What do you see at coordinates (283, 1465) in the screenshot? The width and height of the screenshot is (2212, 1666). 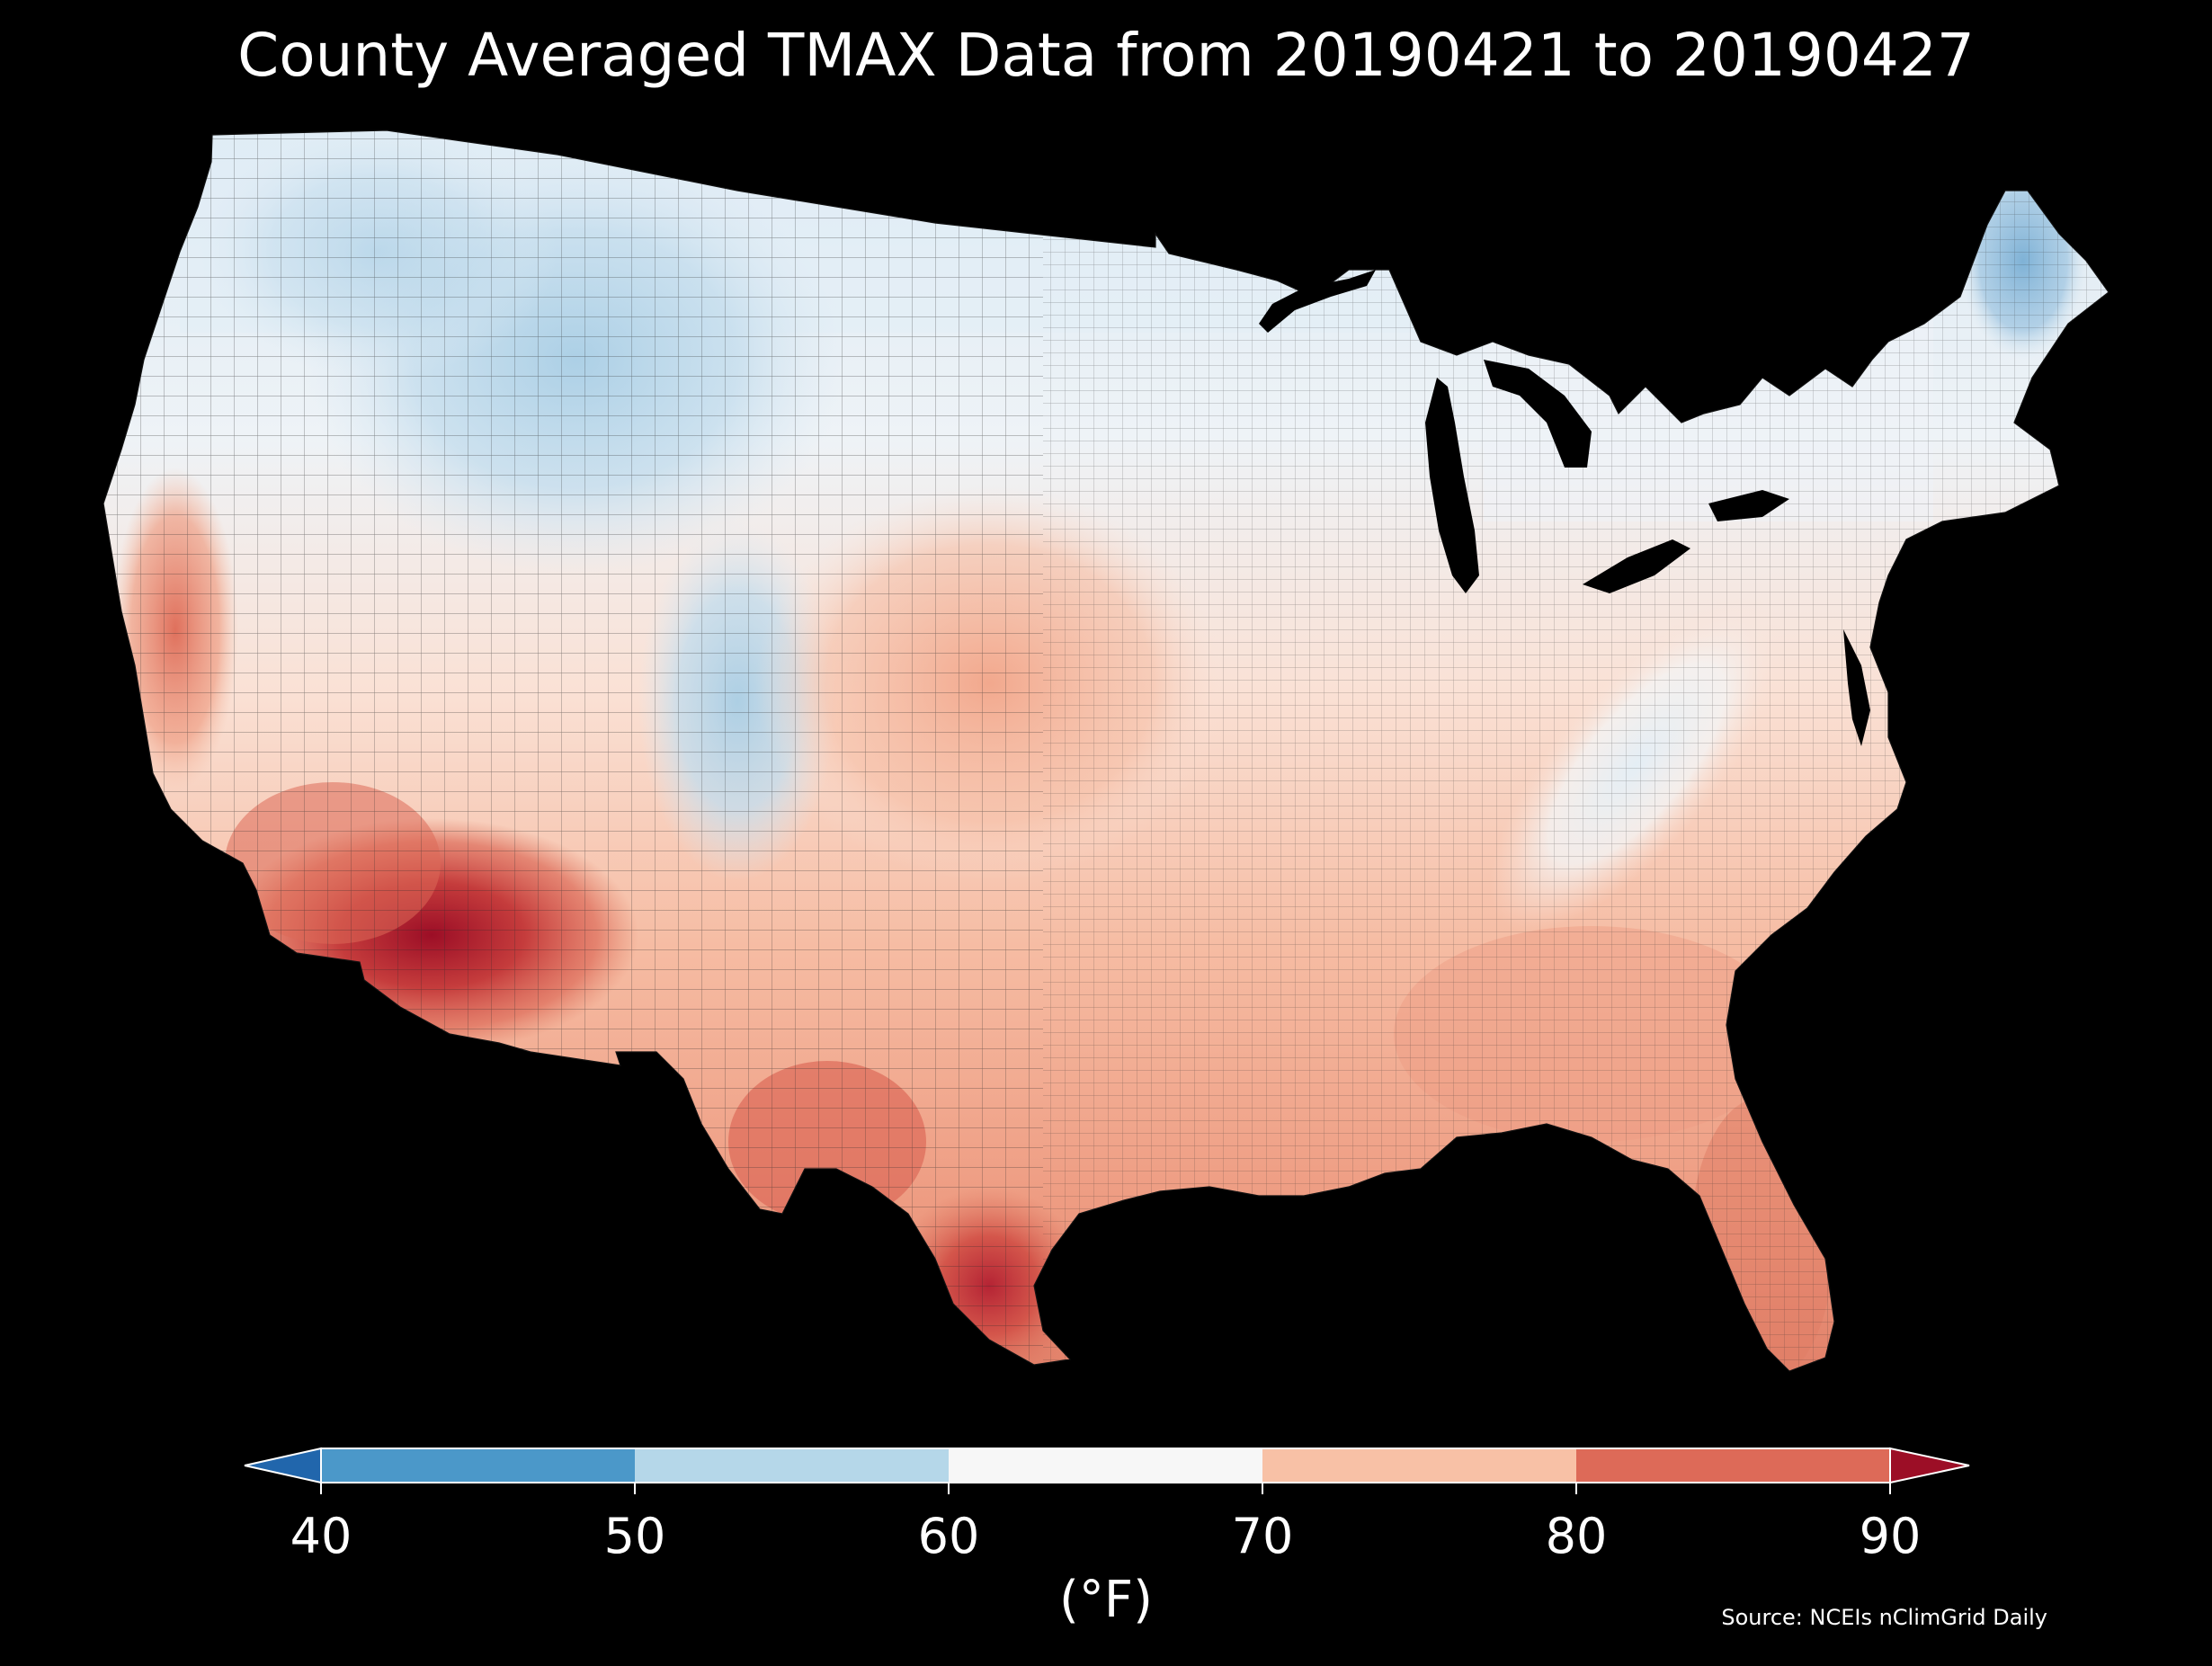 I see `colorbar-extend-low` at bounding box center [283, 1465].